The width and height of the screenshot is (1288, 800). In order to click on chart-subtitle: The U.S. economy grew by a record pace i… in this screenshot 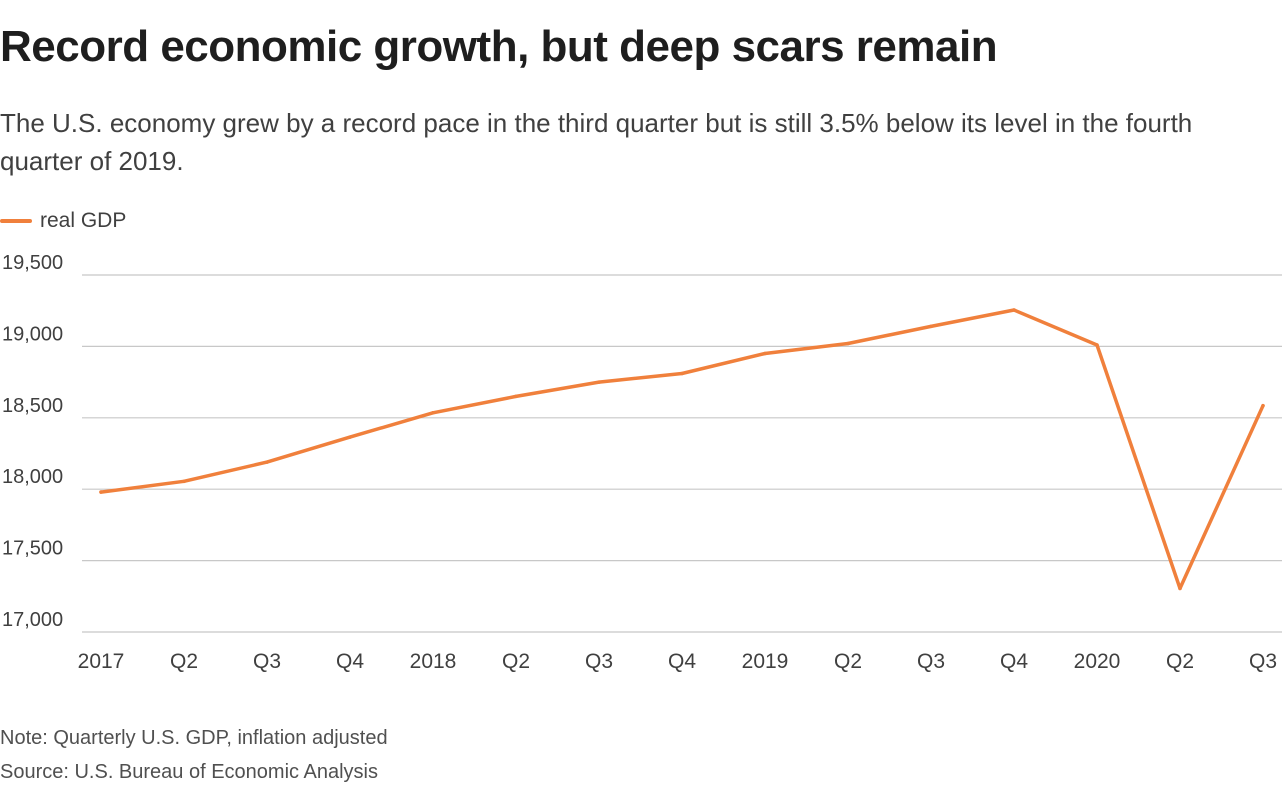, I will do `click(596, 142)`.